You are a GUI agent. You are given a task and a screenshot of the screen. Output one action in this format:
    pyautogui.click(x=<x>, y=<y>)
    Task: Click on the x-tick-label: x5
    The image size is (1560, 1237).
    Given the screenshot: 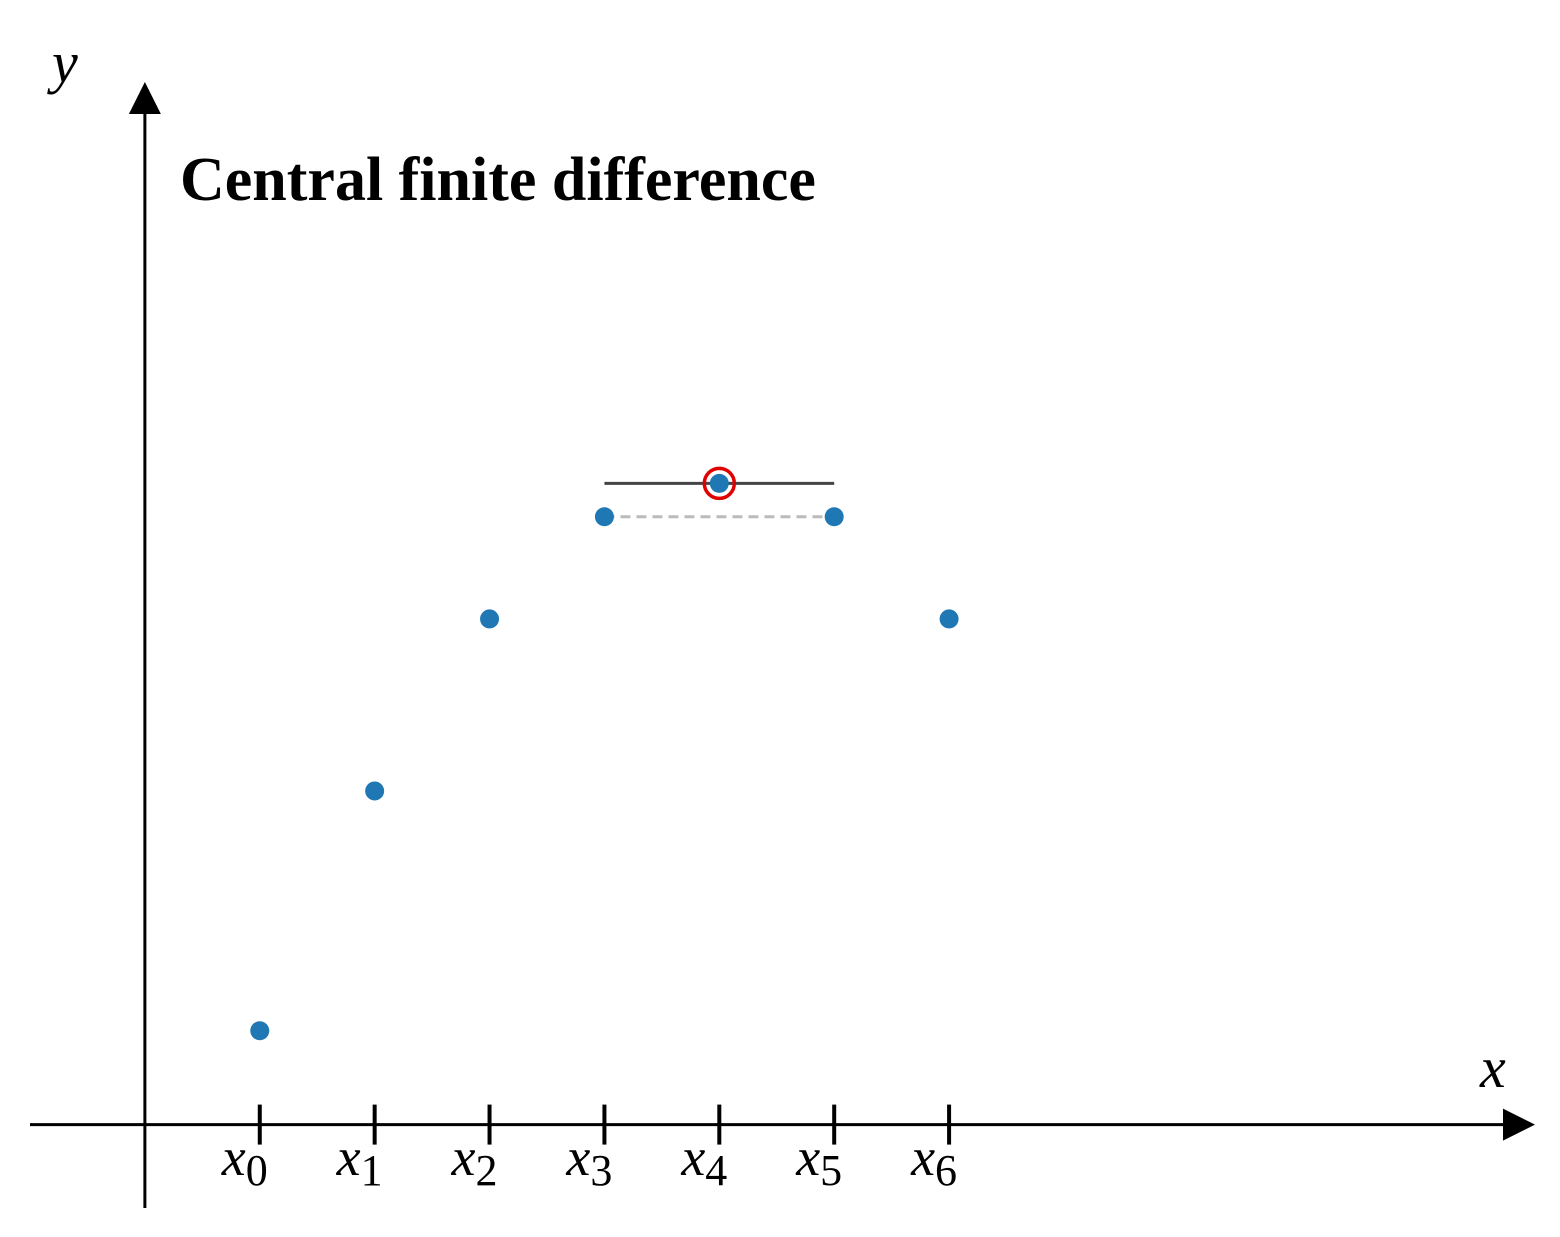 What is the action you would take?
    pyautogui.click(x=818, y=1161)
    